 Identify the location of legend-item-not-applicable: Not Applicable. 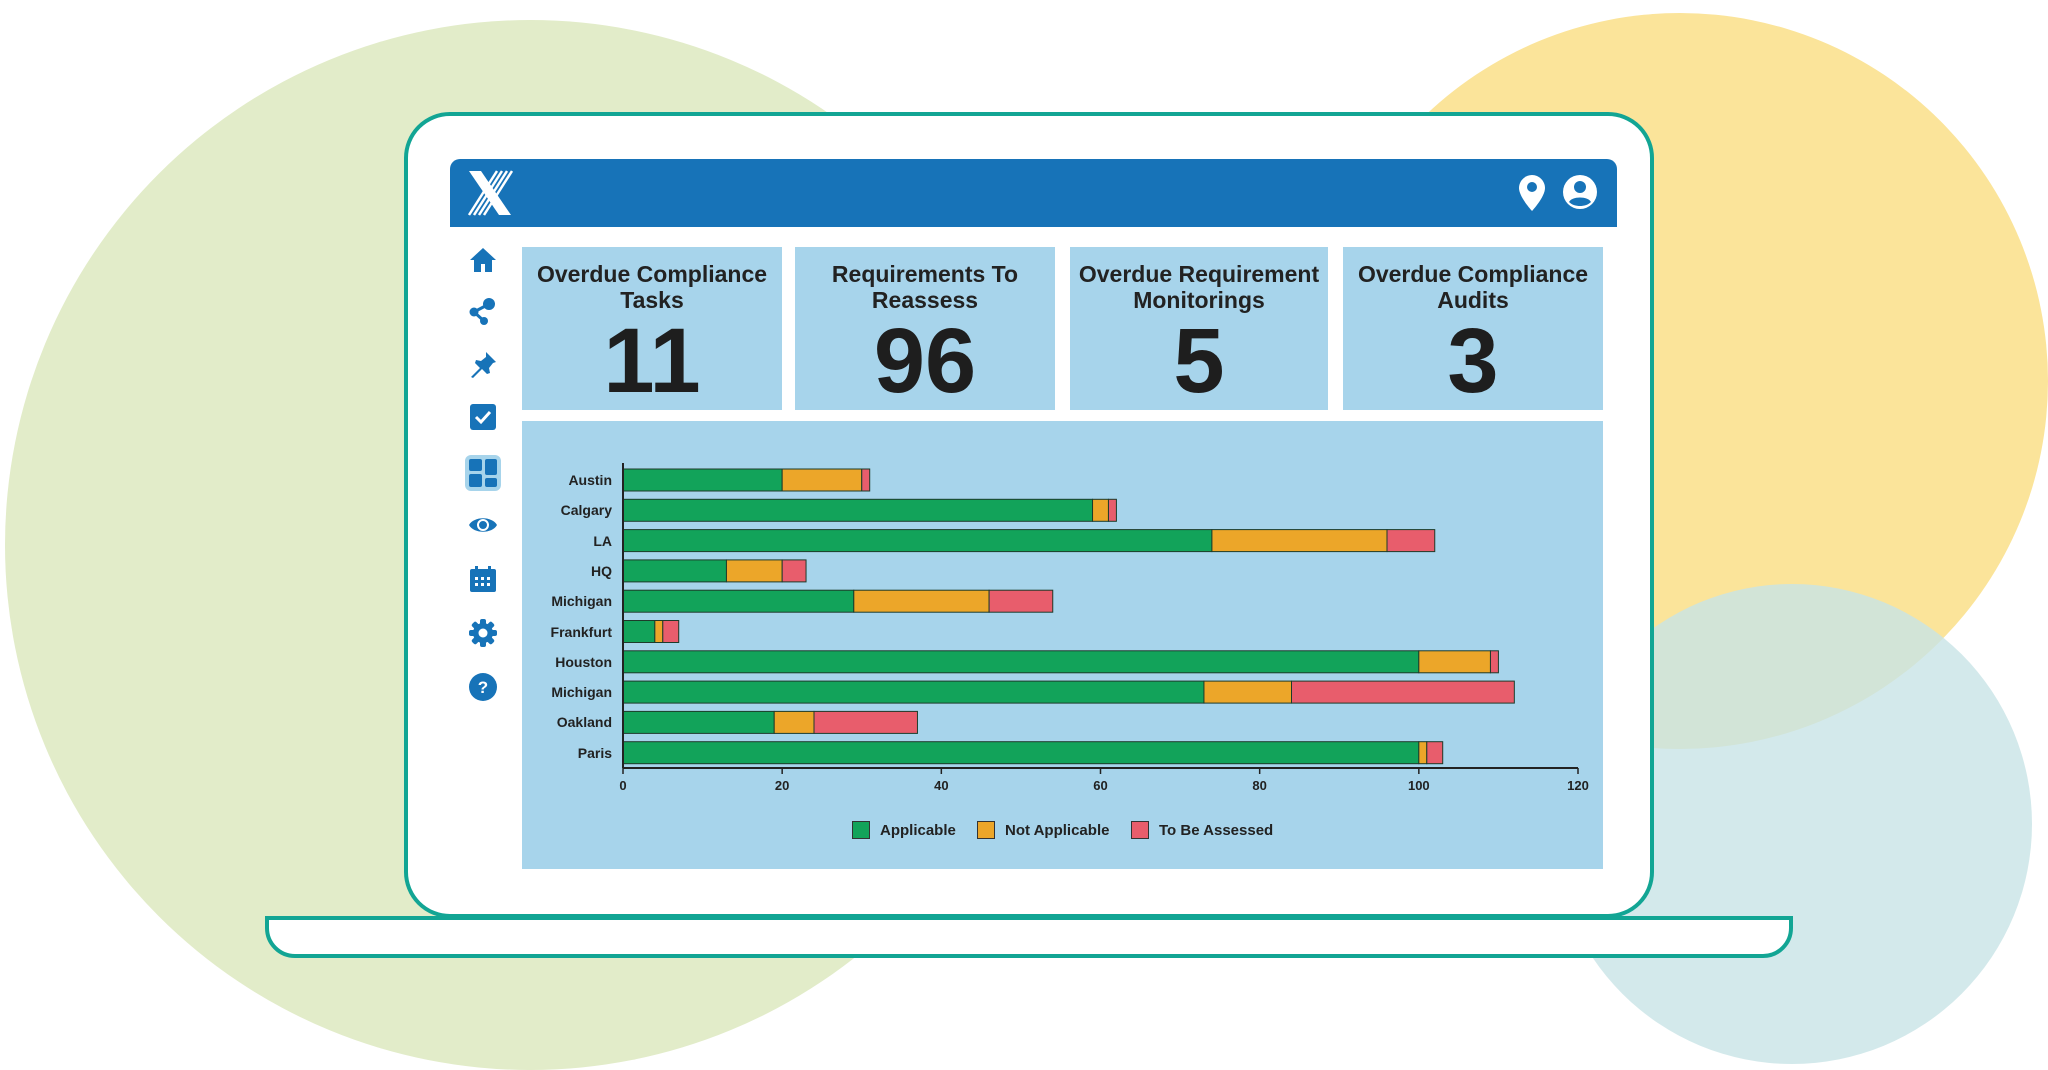
(1043, 830).